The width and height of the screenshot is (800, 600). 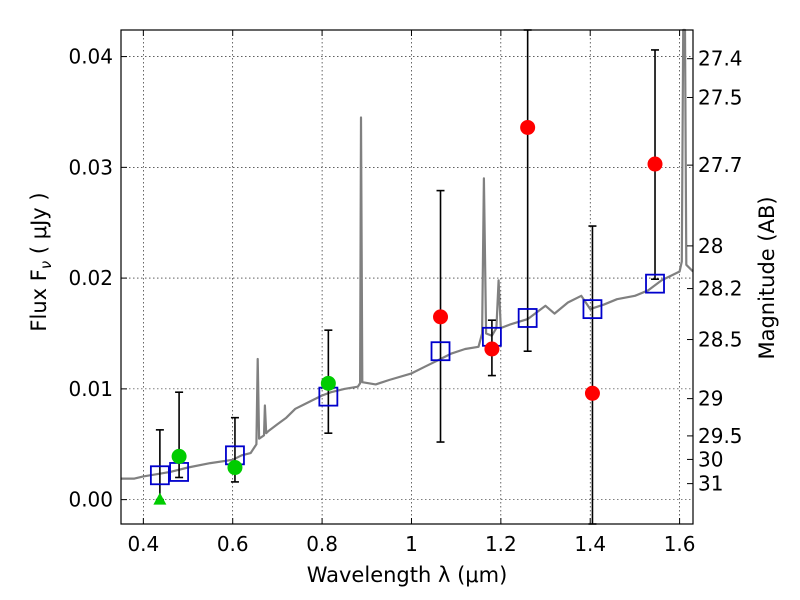 I want to click on y-axis-label: Flux Fν ( μJy ), so click(x=41, y=261).